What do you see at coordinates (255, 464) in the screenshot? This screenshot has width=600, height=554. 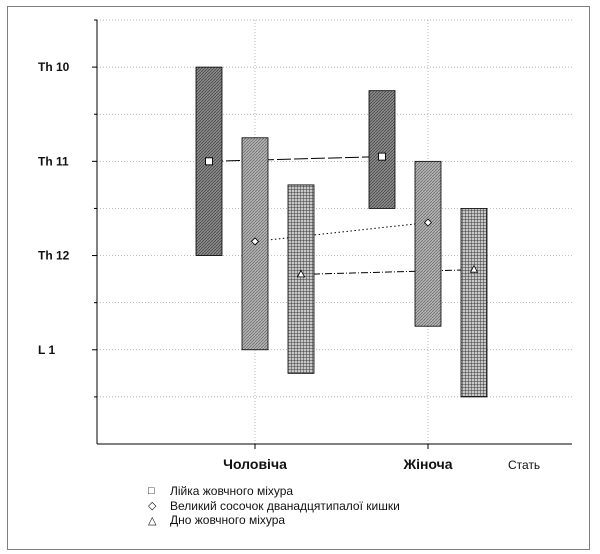 I see `x-category-label-0: Чоловіча` at bounding box center [255, 464].